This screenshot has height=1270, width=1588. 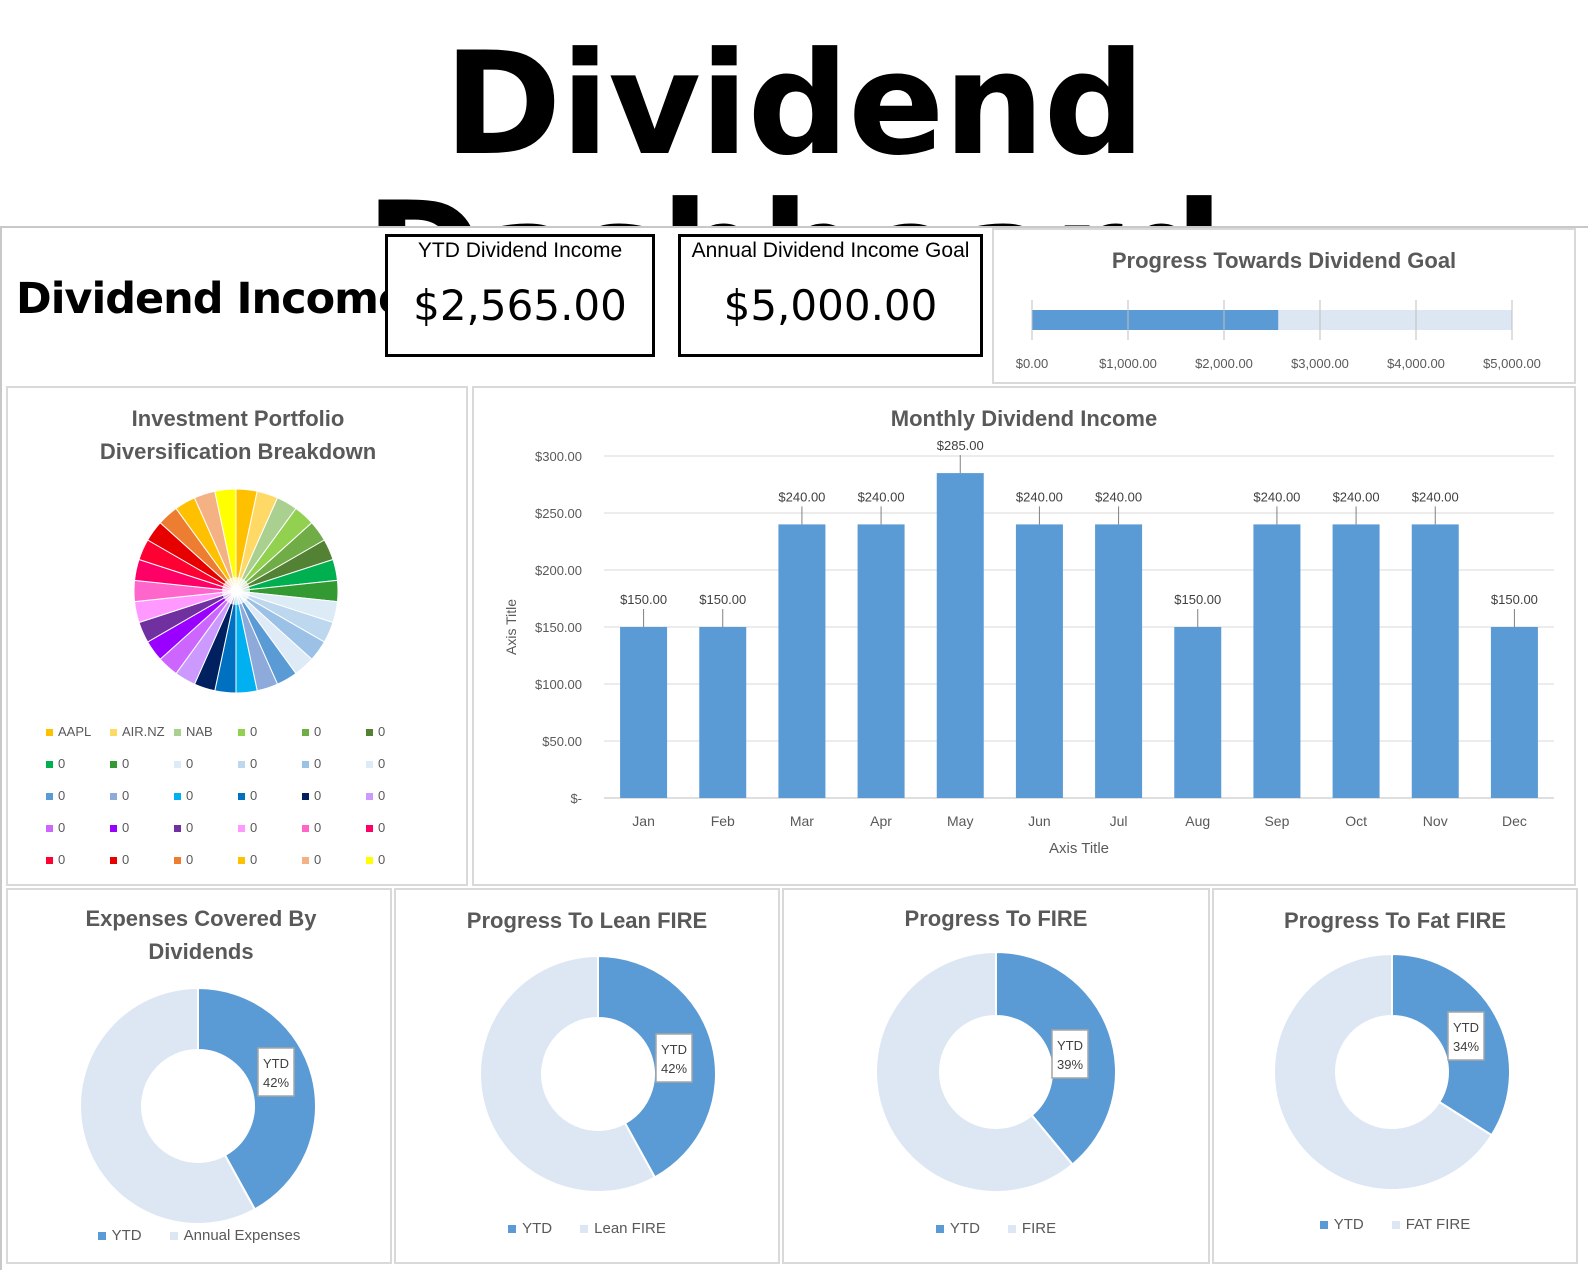 I want to click on legend-label: AAPL, so click(x=75, y=731).